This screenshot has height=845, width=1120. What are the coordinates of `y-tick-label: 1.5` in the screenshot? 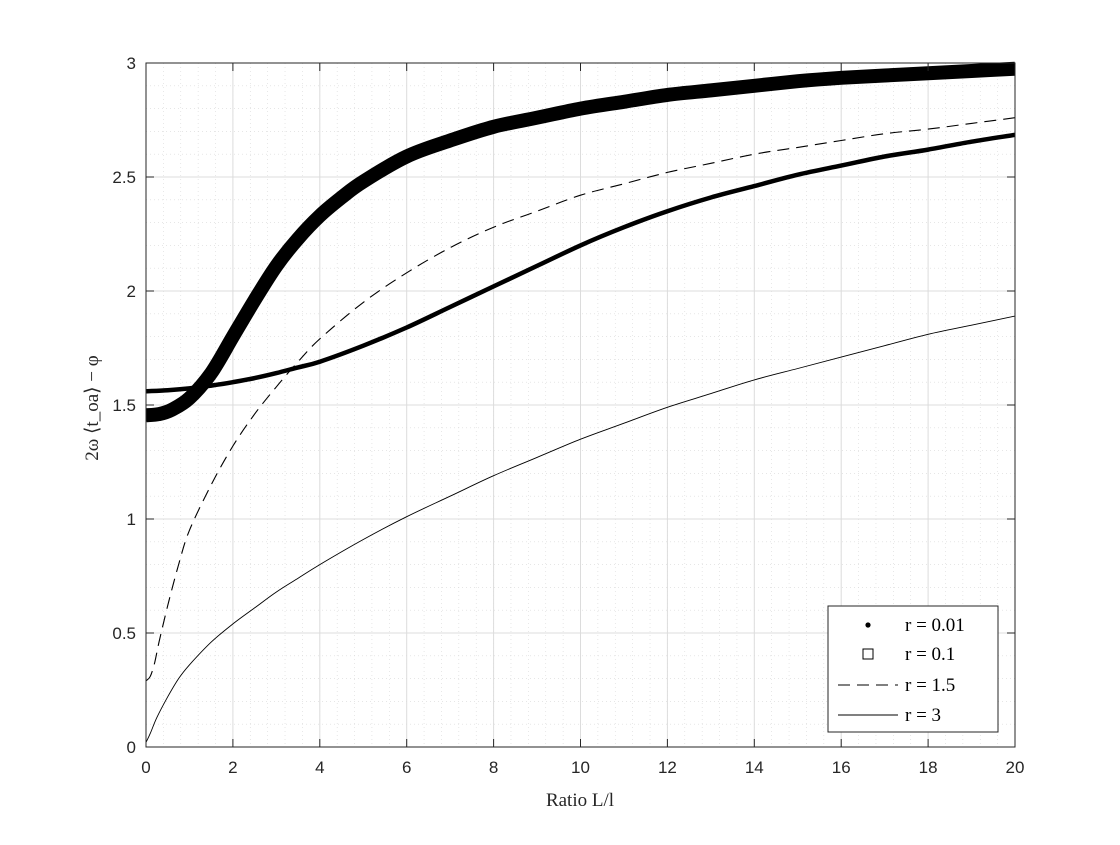 It's located at (124, 405).